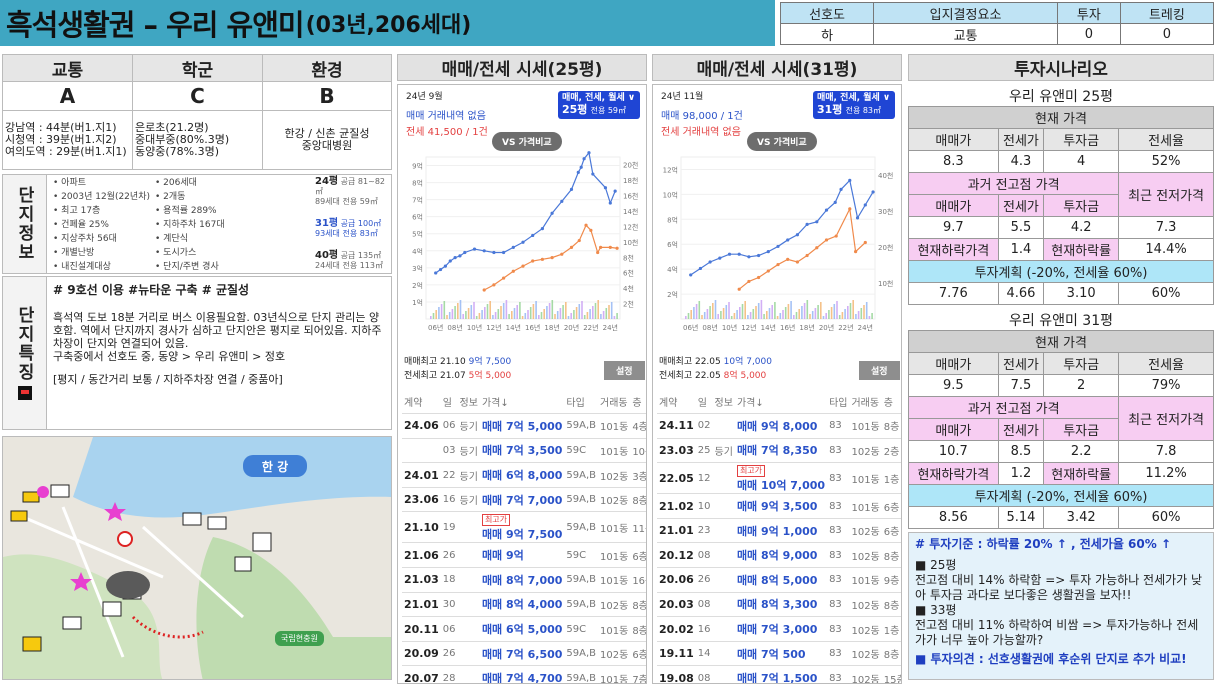  I want to click on map: 한 강 국립현충원, so click(197, 558).